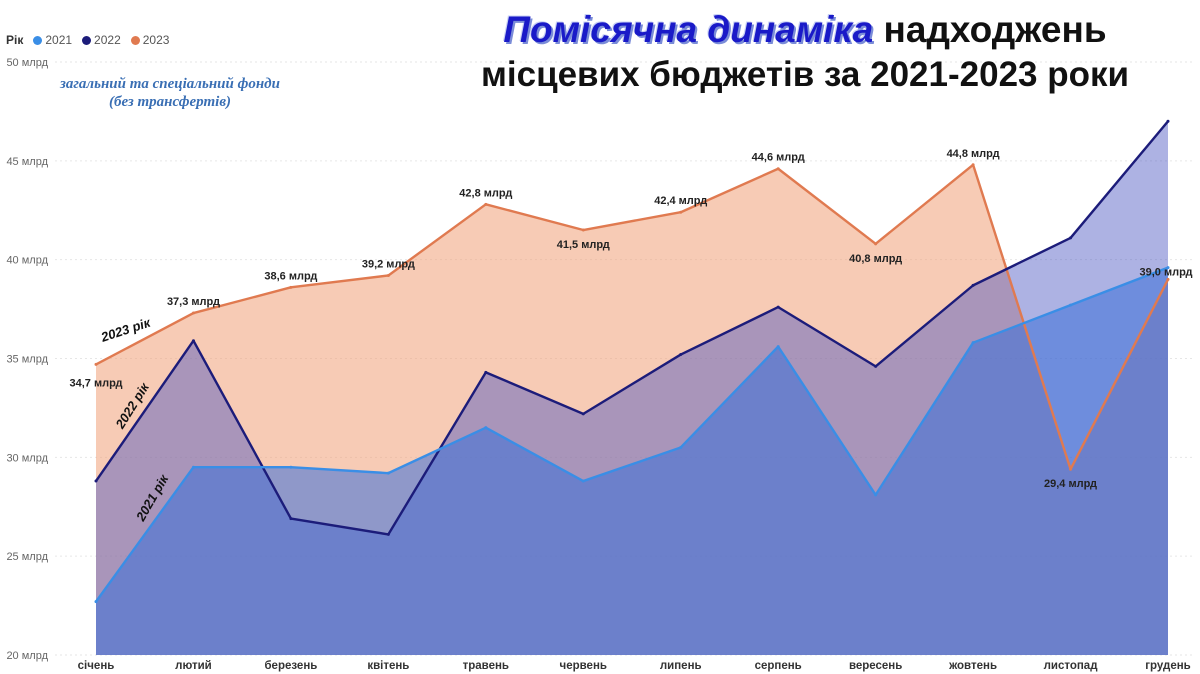 This screenshot has height=674, width=1200. Describe the element at coordinates (15, 40) in the screenshot. I see `legend-title: Рік` at that location.